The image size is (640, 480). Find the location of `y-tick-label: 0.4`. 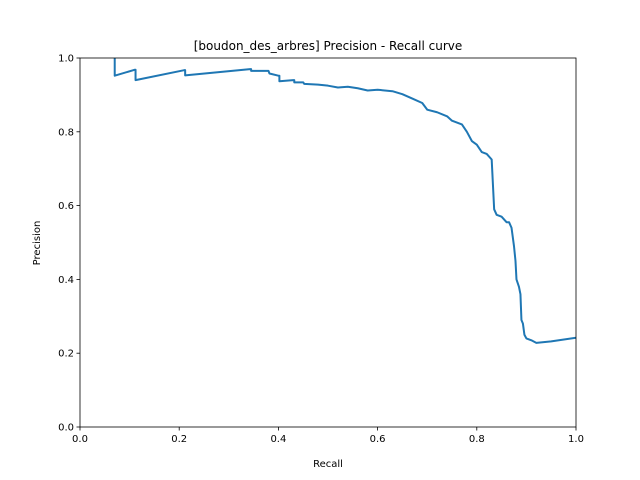

y-tick-label: 0.4 is located at coordinates (66, 280).